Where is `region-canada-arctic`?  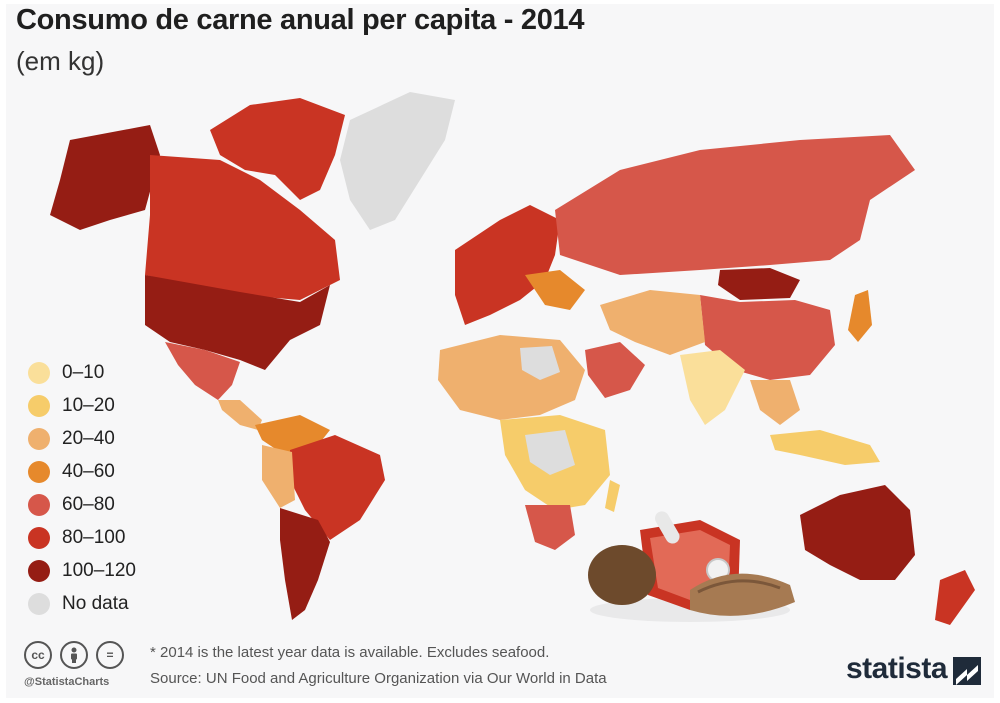
region-canada-arctic is located at coordinates (277, 149).